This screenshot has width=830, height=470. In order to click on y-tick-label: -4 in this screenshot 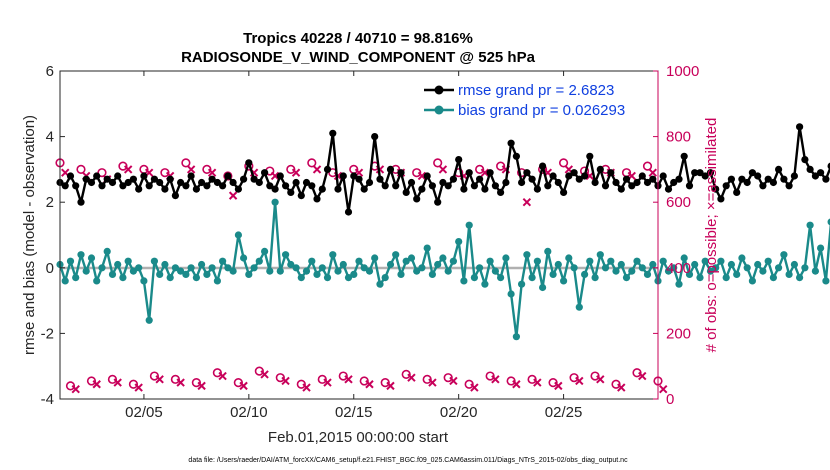, I will do `click(47, 399)`.